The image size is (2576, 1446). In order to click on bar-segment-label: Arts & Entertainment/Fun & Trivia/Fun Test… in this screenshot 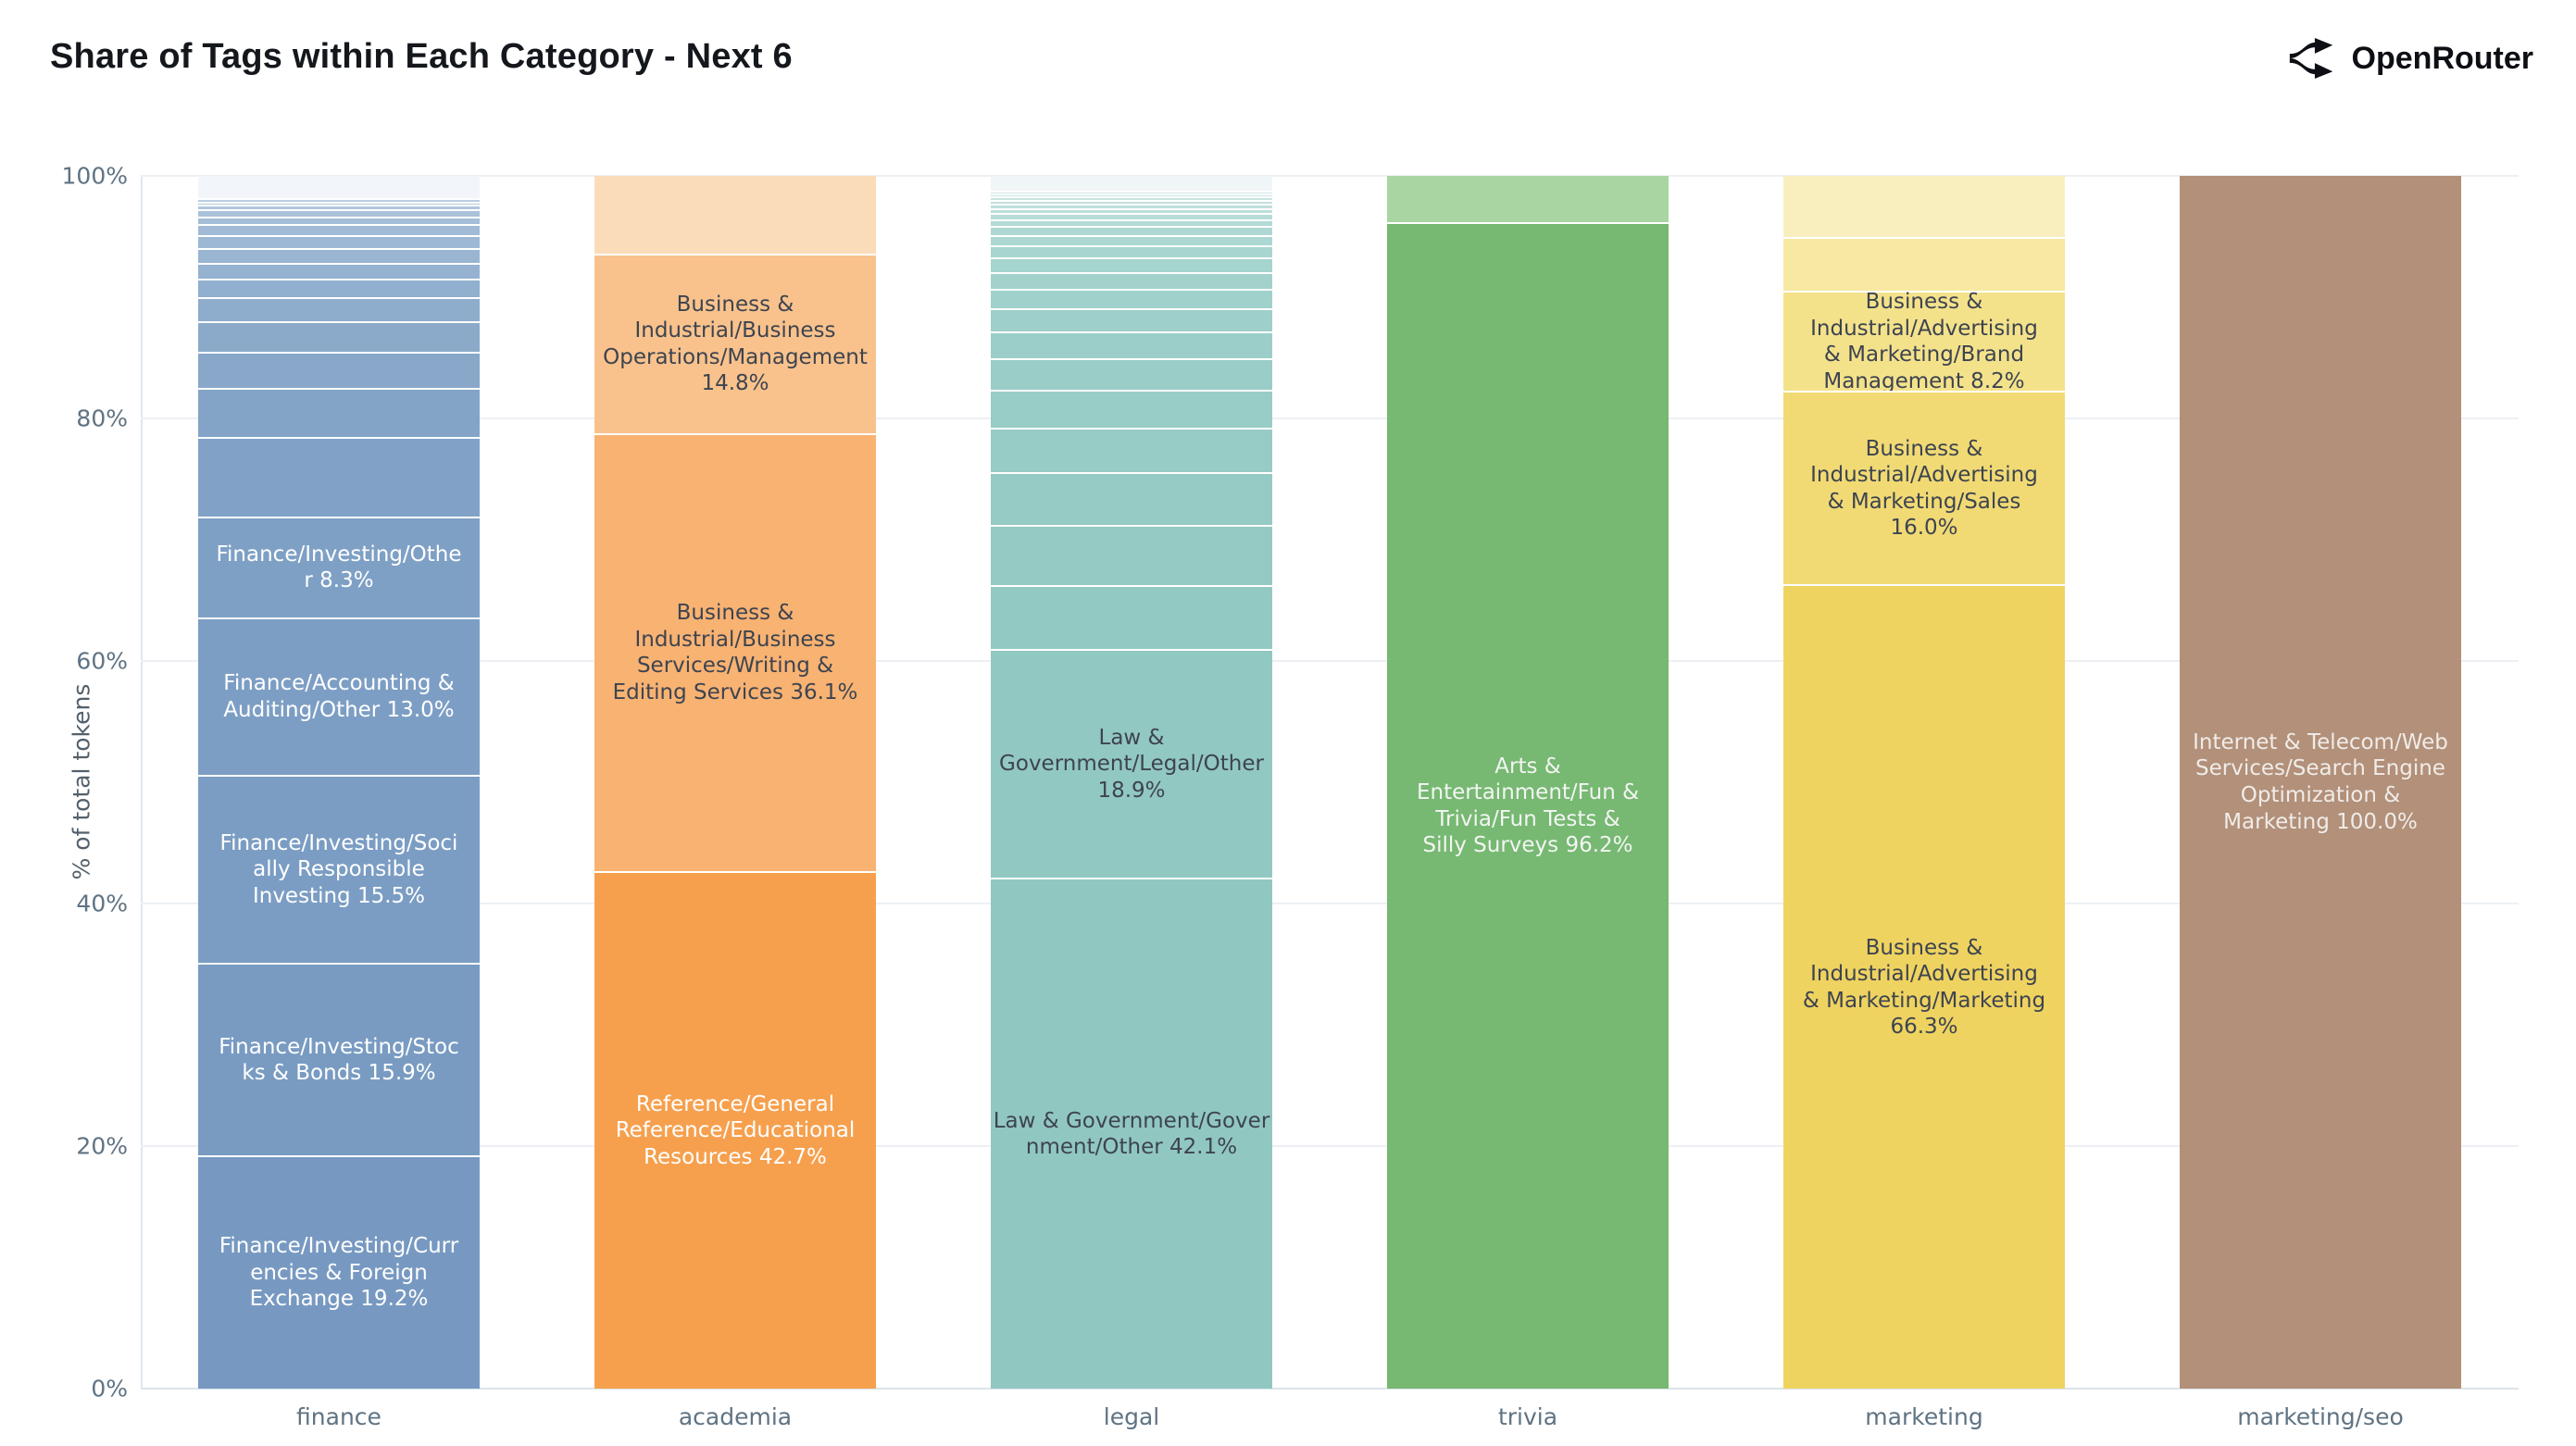, I will do `click(1528, 806)`.